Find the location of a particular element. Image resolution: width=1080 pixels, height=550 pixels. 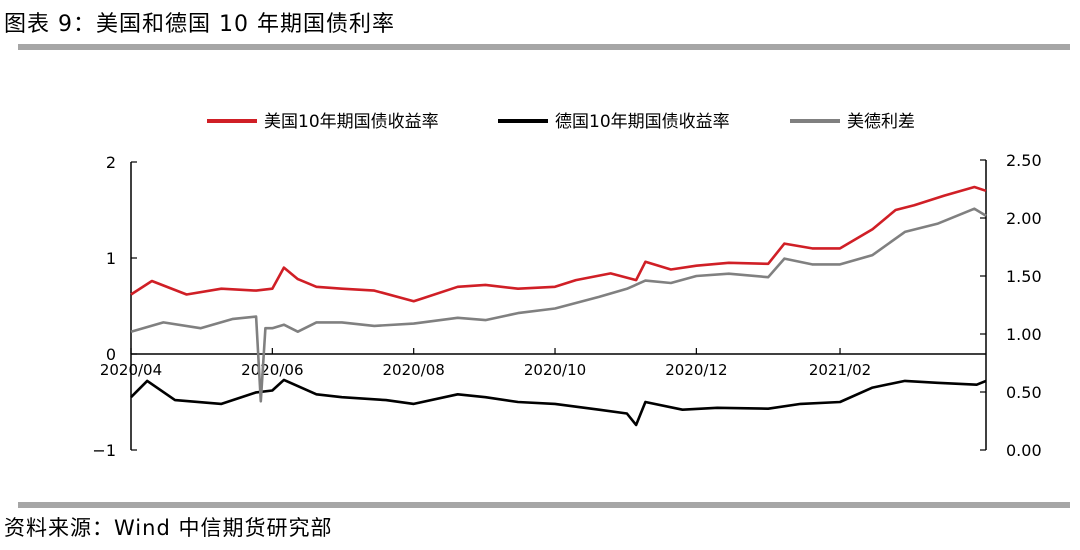

x-axis-tick-label: 2021/02 is located at coordinates (840, 370).